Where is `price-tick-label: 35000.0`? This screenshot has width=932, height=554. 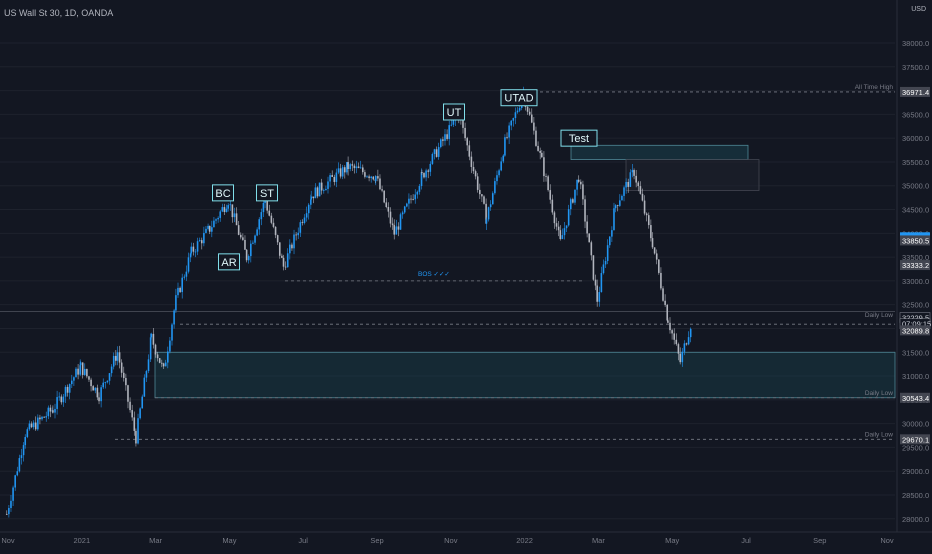 price-tick-label: 35000.0 is located at coordinates (915, 186).